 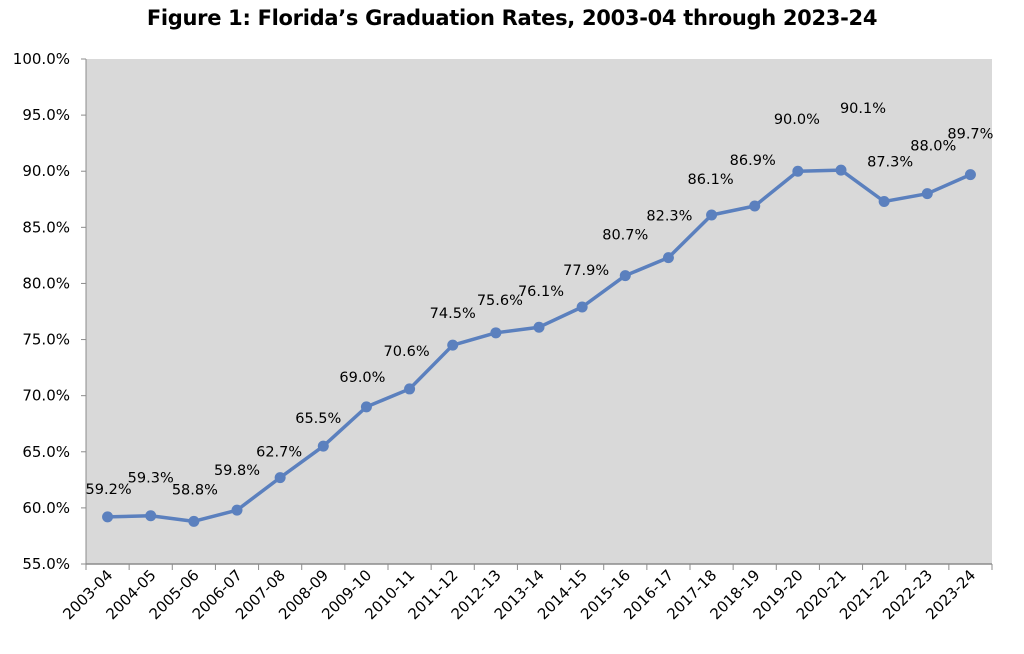 I want to click on y-tick-label: 70.0%, so click(x=46, y=396).